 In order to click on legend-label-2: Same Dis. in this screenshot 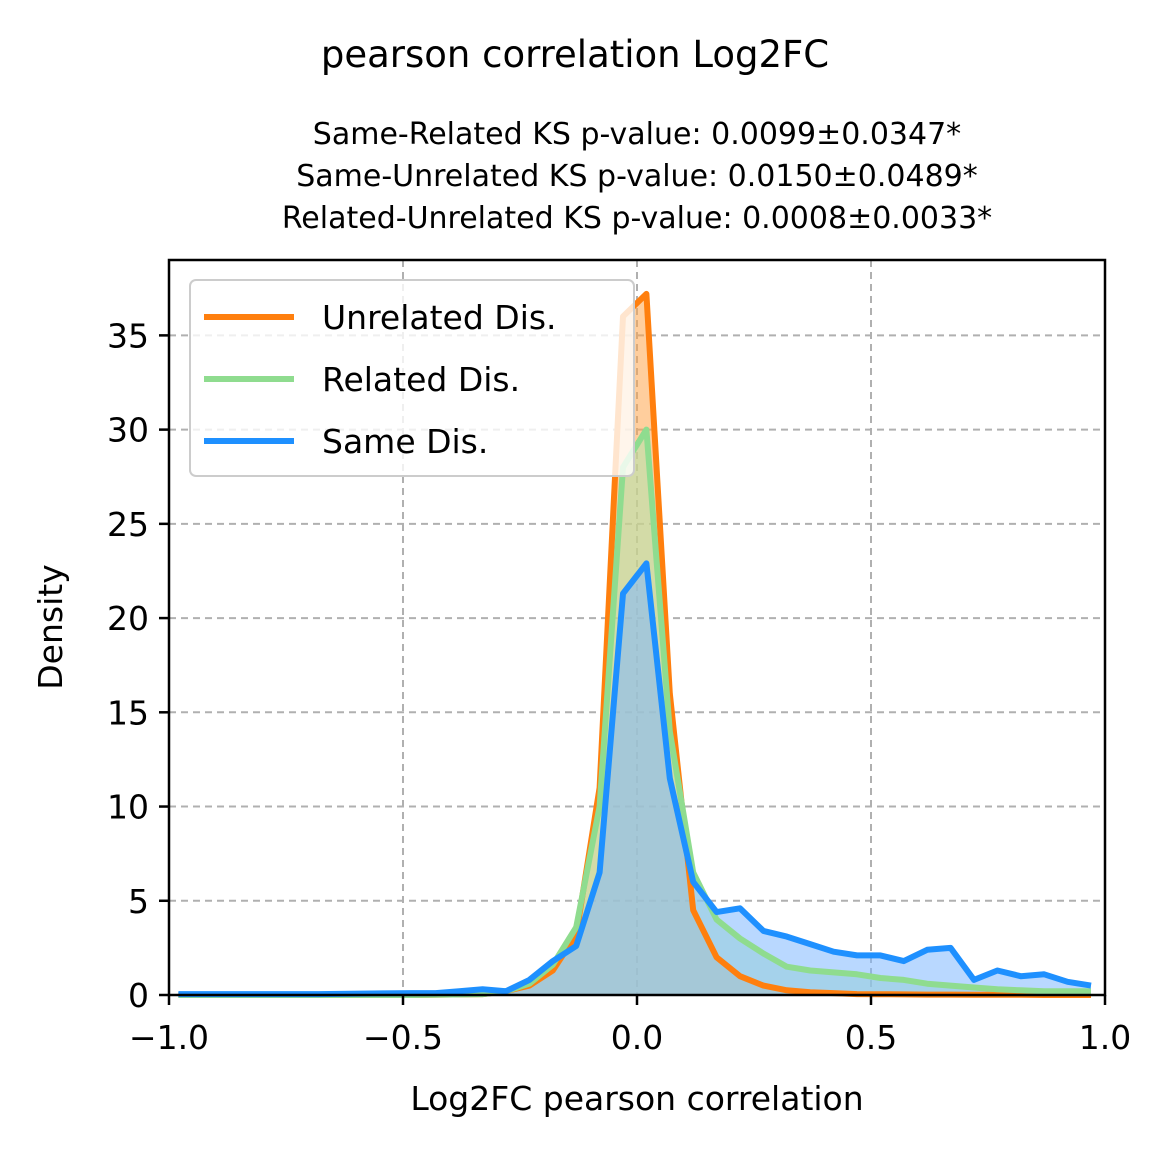, I will do `click(405, 441)`.